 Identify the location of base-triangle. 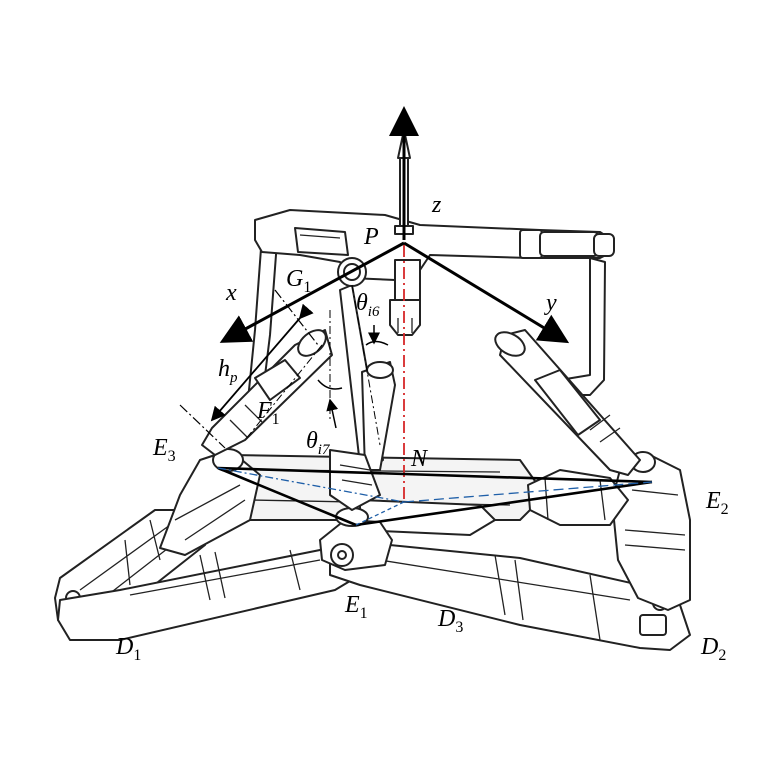
(435, 496).